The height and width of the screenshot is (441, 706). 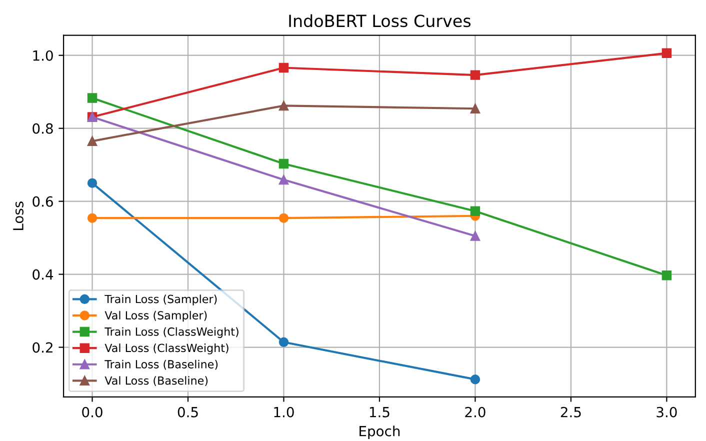 What do you see at coordinates (160, 300) in the screenshot?
I see `legend-label: Train Loss (Sampler)` at bounding box center [160, 300].